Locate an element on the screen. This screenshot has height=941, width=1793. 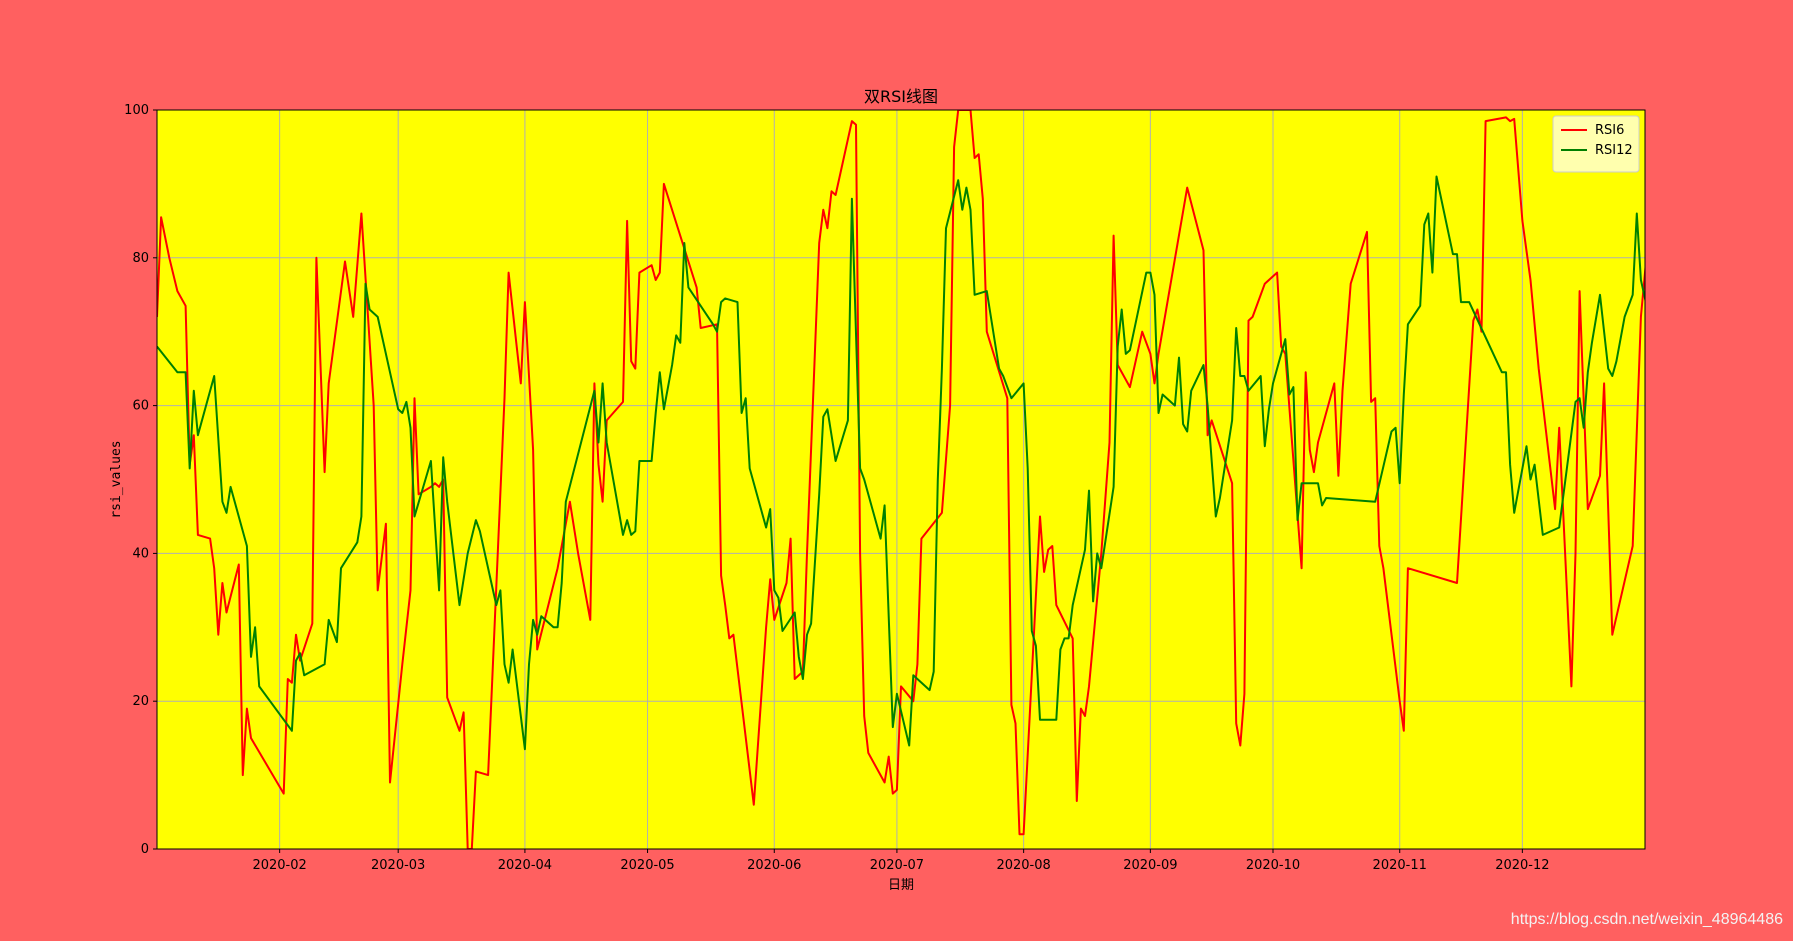
y-axis: 0 20 40 60 80 100 is located at coordinates (140, 480).